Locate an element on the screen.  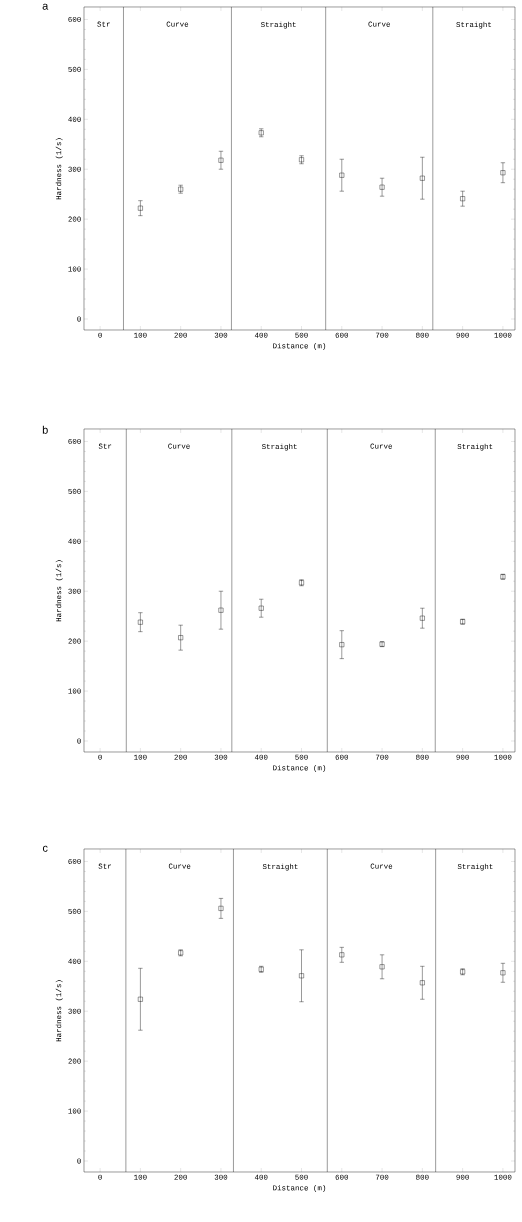
chart-title: b is located at coordinates (45, 429).